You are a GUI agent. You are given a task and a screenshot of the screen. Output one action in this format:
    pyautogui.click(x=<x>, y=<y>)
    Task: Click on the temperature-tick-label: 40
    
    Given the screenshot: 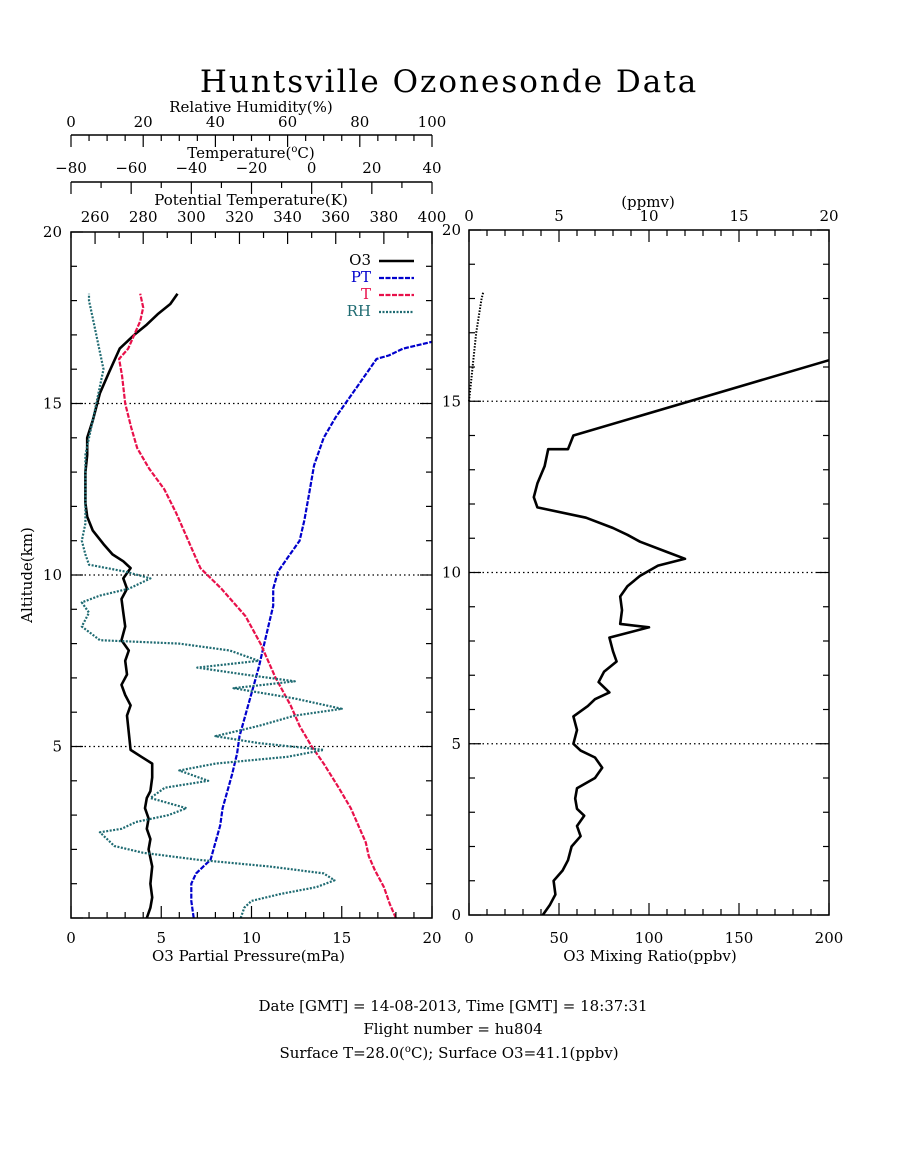 What is the action you would take?
    pyautogui.click(x=431, y=168)
    